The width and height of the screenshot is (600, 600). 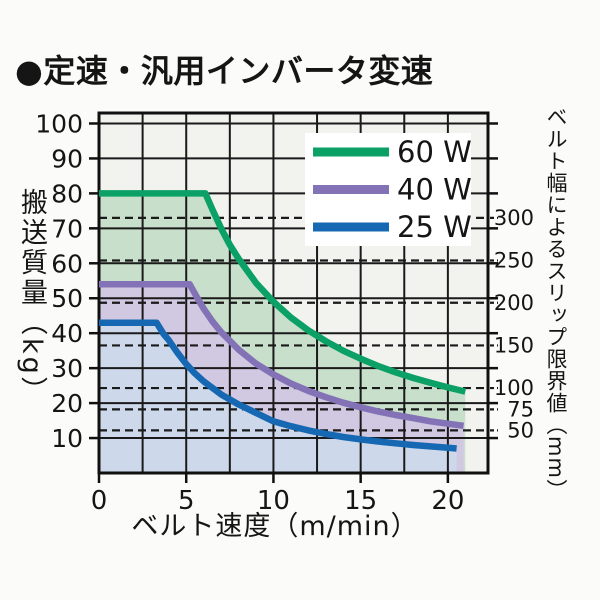 I want to click on x-tick-label: 0, so click(x=99, y=501).